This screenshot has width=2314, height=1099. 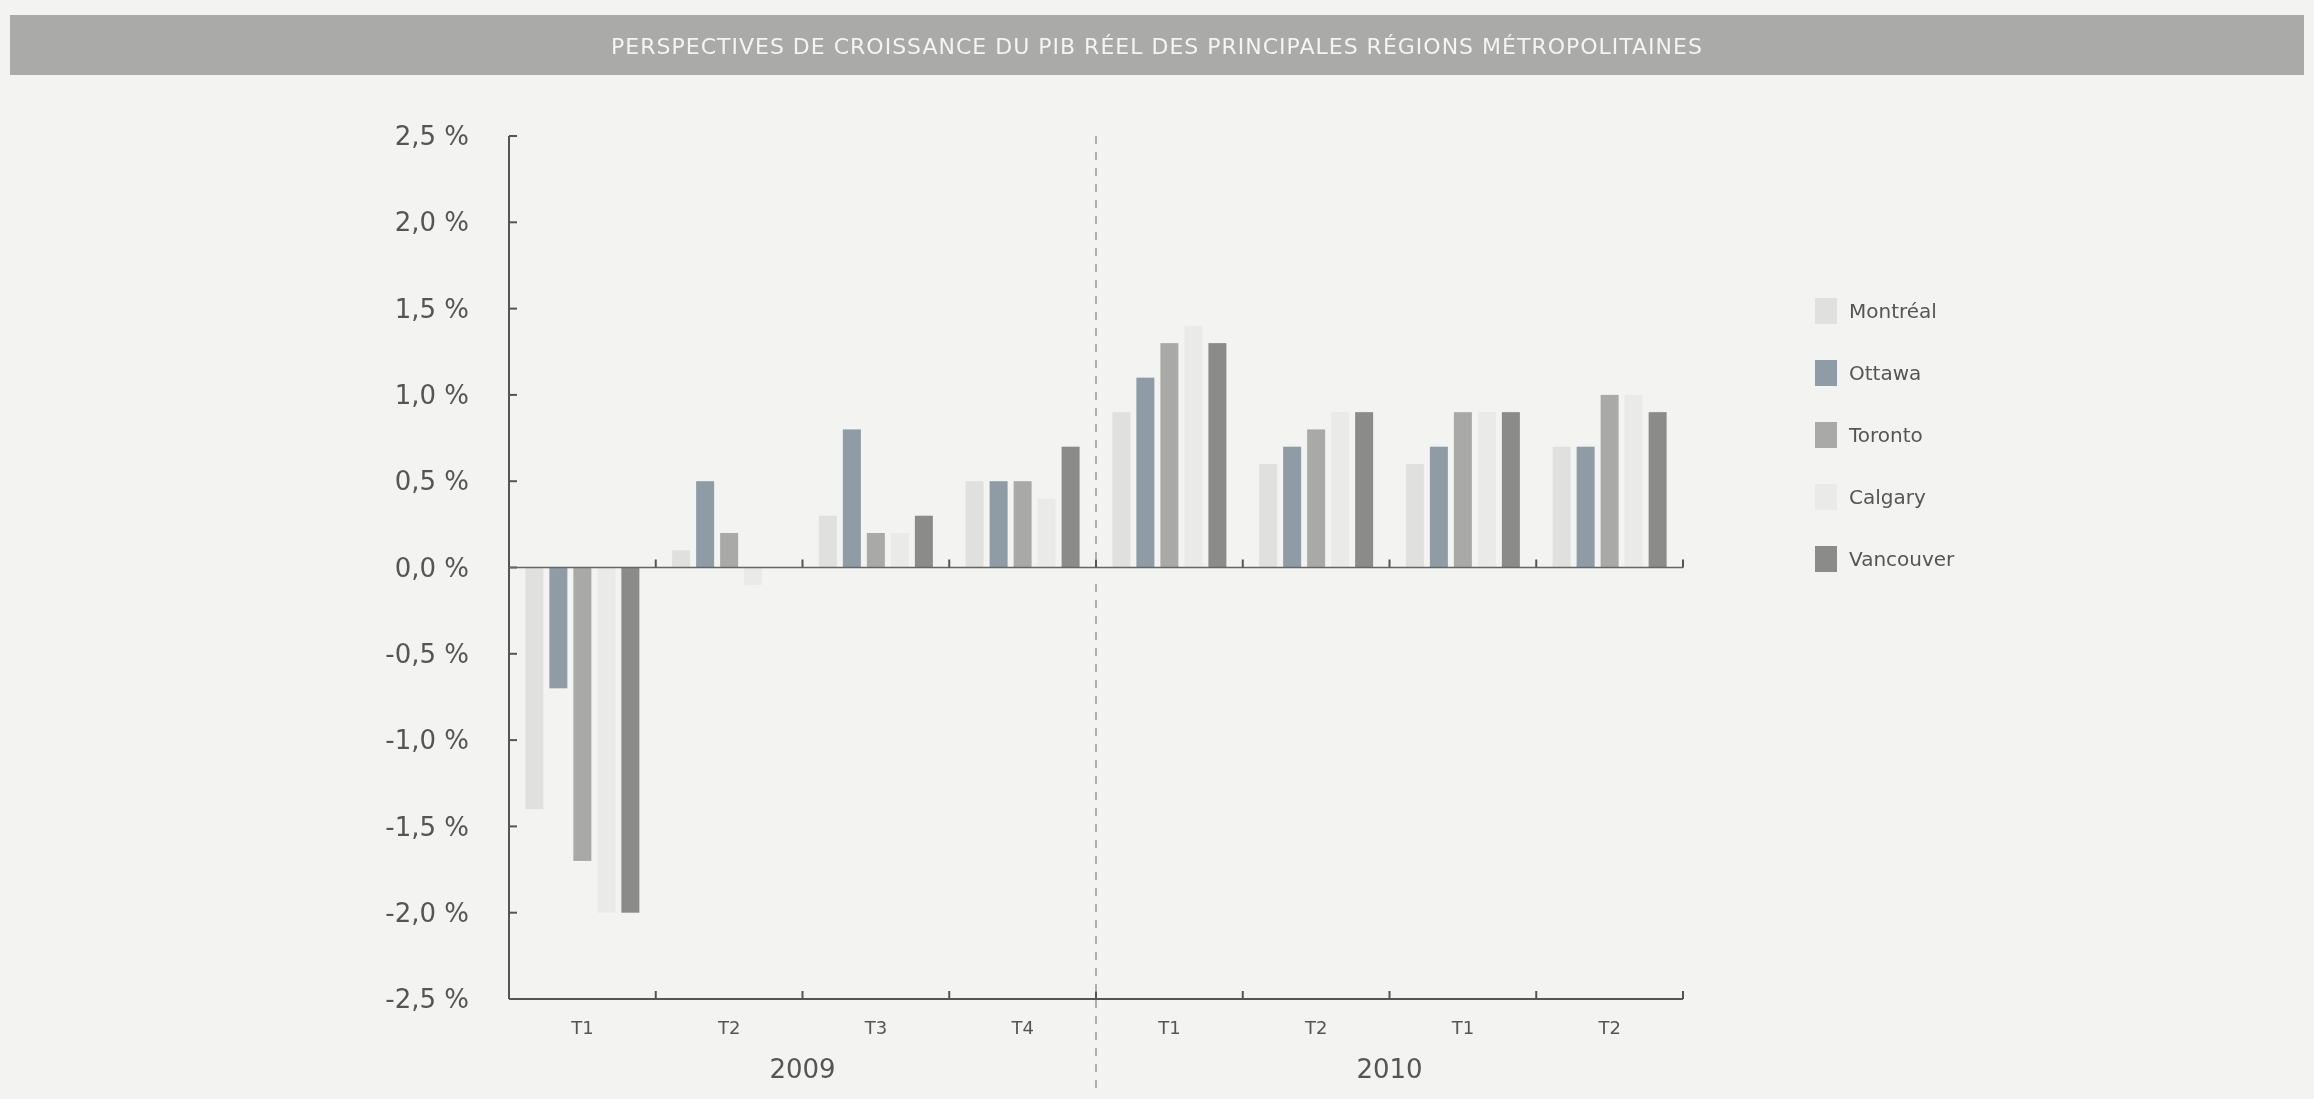 What do you see at coordinates (1893, 311) in the screenshot?
I see `legend-label: Montréal` at bounding box center [1893, 311].